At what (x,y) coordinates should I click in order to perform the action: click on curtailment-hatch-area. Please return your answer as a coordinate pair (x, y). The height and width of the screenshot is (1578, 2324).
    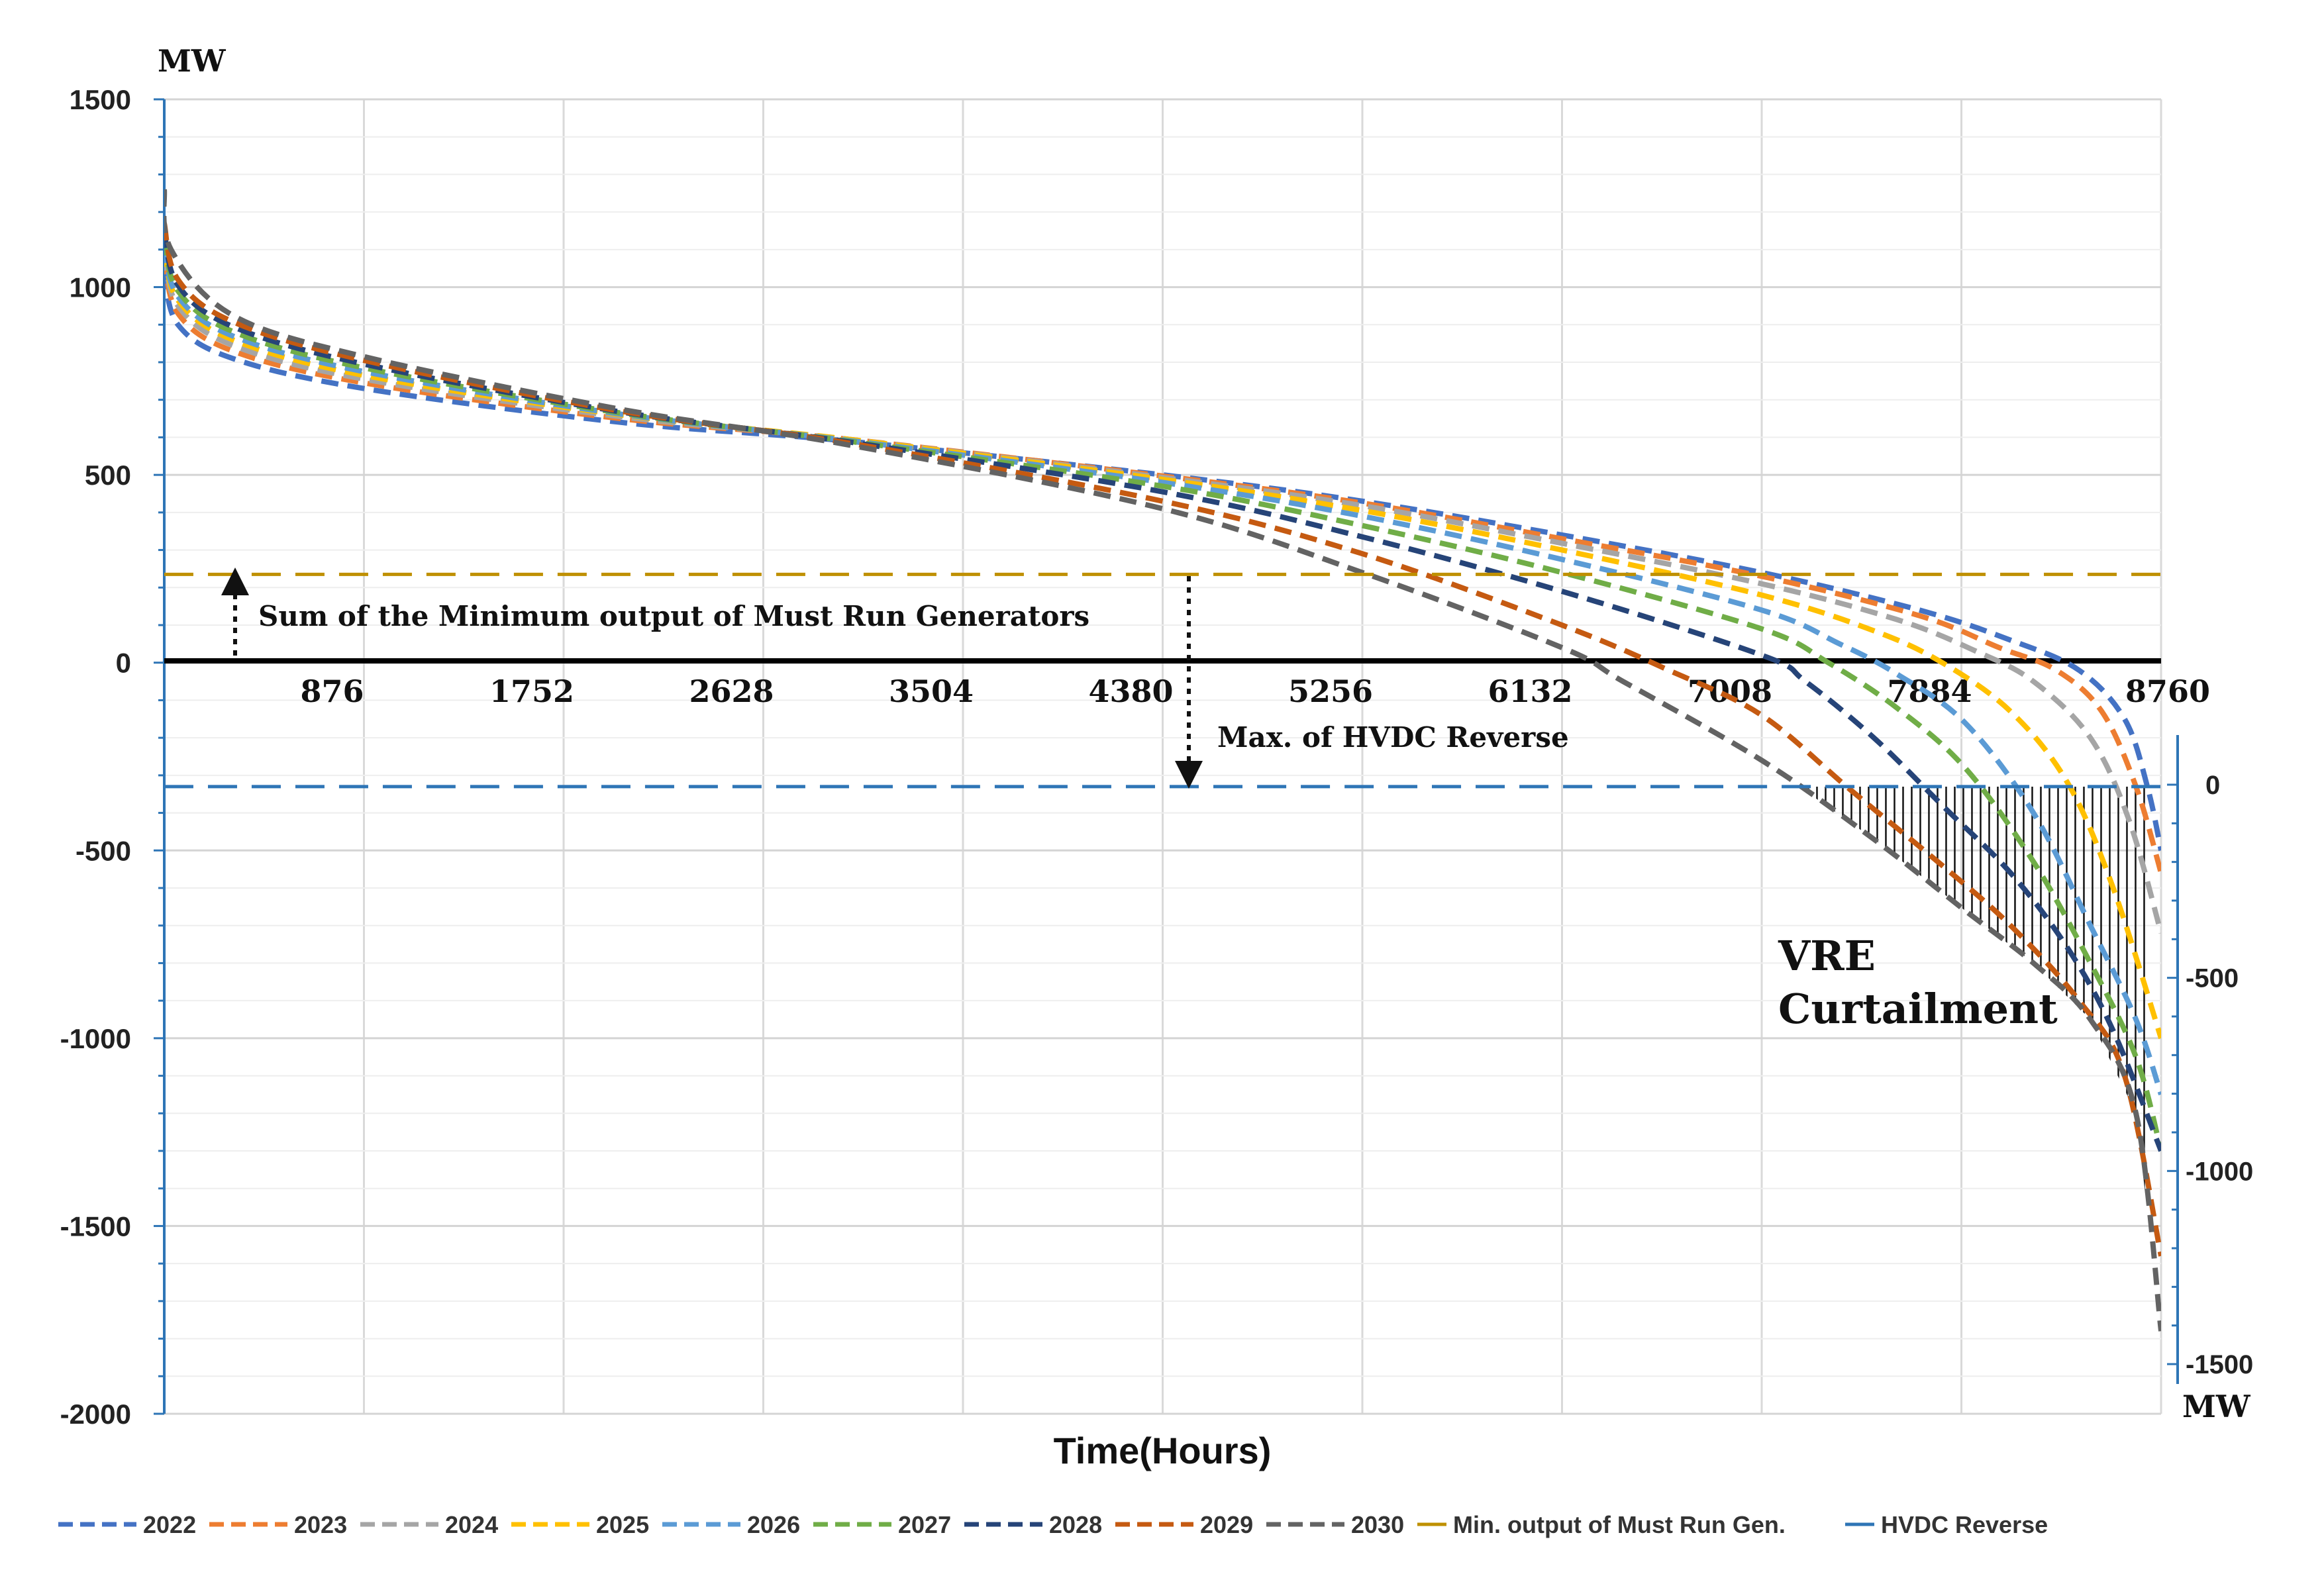
    Looking at the image, I should click on (1972, 994).